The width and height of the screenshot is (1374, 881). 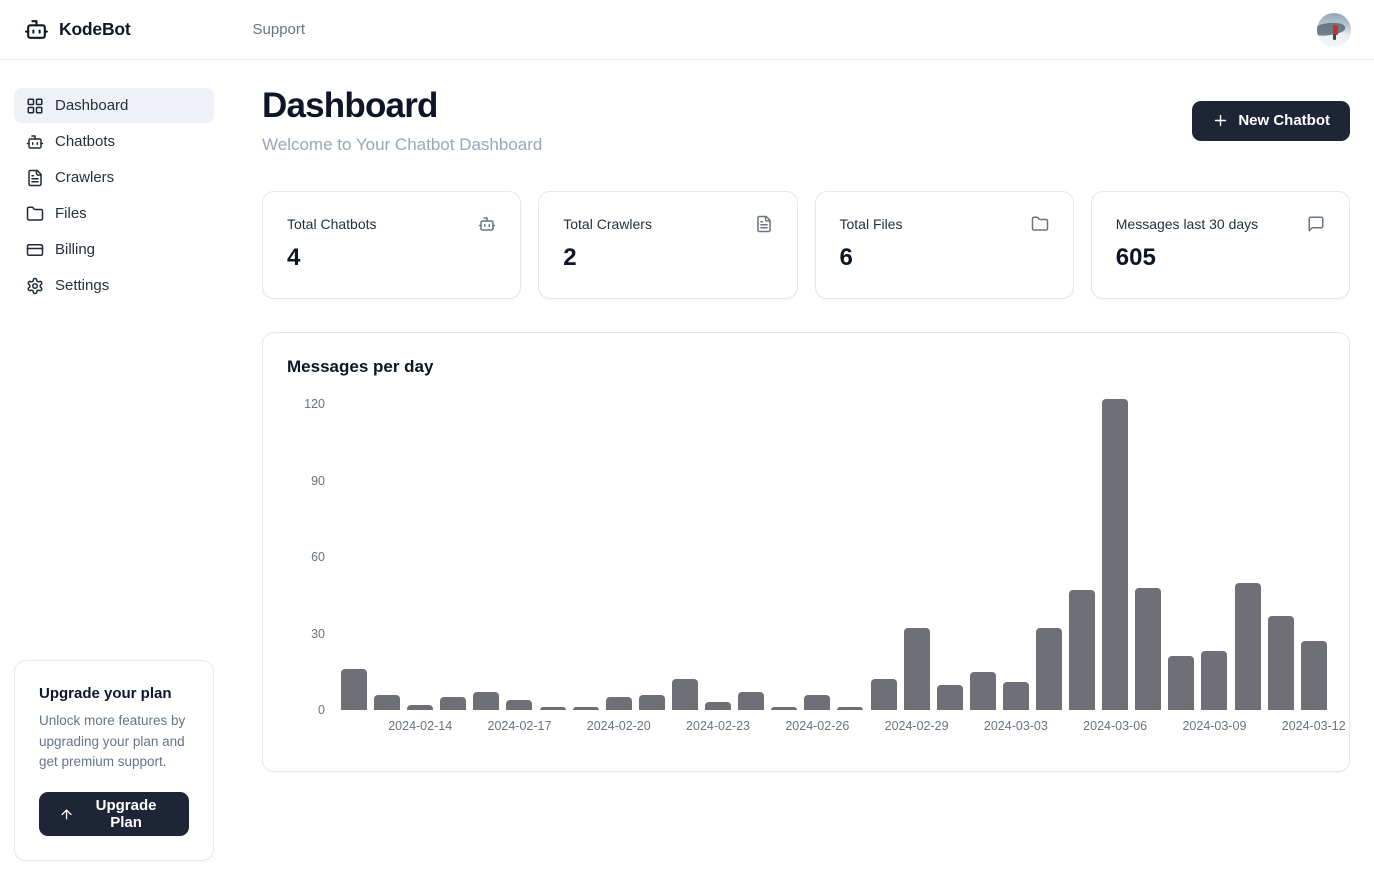 I want to click on chart-title: Messages per day, so click(x=360, y=366).